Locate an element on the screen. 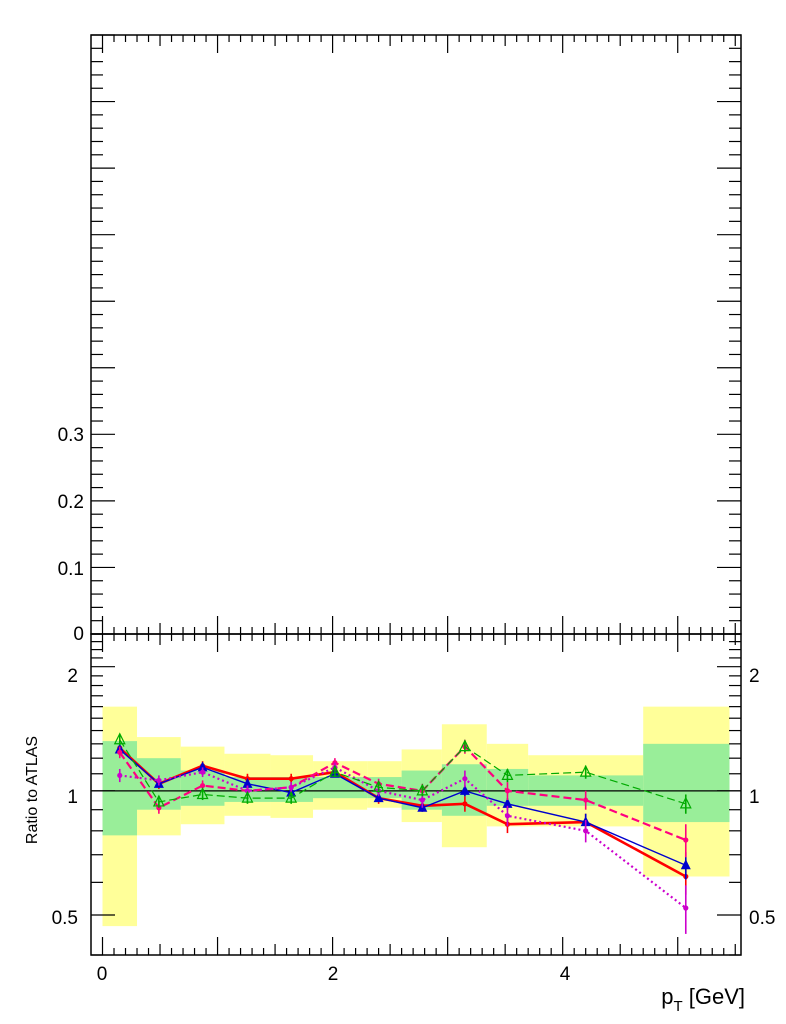  series-0-line is located at coordinates (402, 812).